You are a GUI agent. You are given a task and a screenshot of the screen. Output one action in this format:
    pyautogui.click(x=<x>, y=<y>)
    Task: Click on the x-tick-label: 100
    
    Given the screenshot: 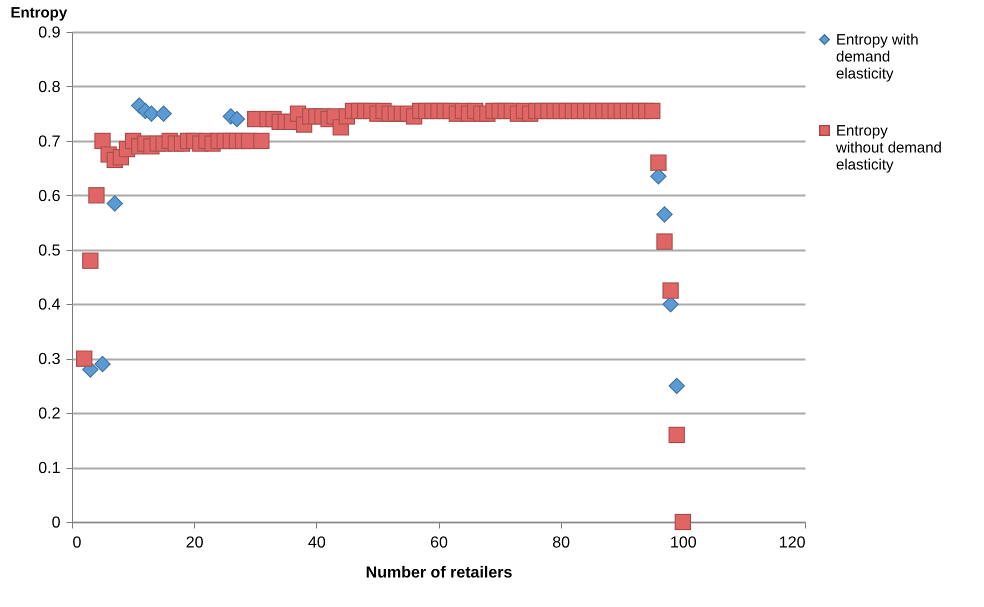 What is the action you would take?
    pyautogui.click(x=683, y=543)
    